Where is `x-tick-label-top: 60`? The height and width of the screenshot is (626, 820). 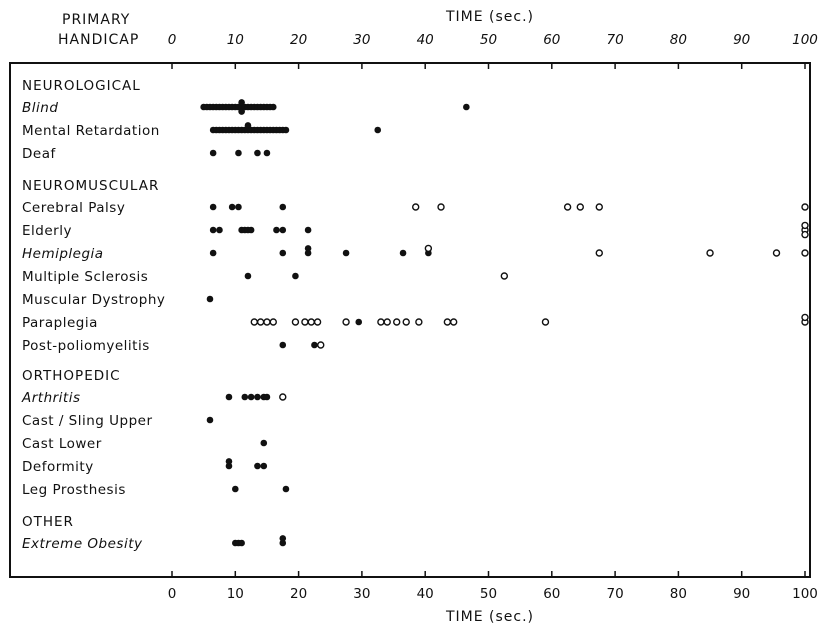
x-tick-label-top: 60 is located at coordinates (551, 40).